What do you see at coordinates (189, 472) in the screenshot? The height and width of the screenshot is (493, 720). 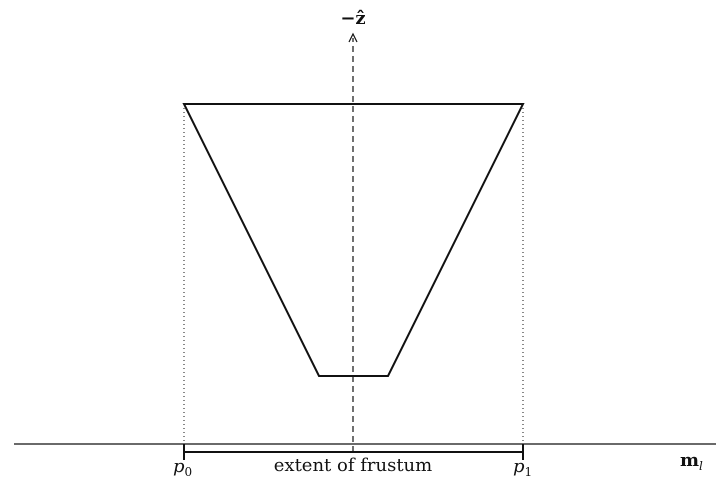 I see `p0-label-sub: 0` at bounding box center [189, 472].